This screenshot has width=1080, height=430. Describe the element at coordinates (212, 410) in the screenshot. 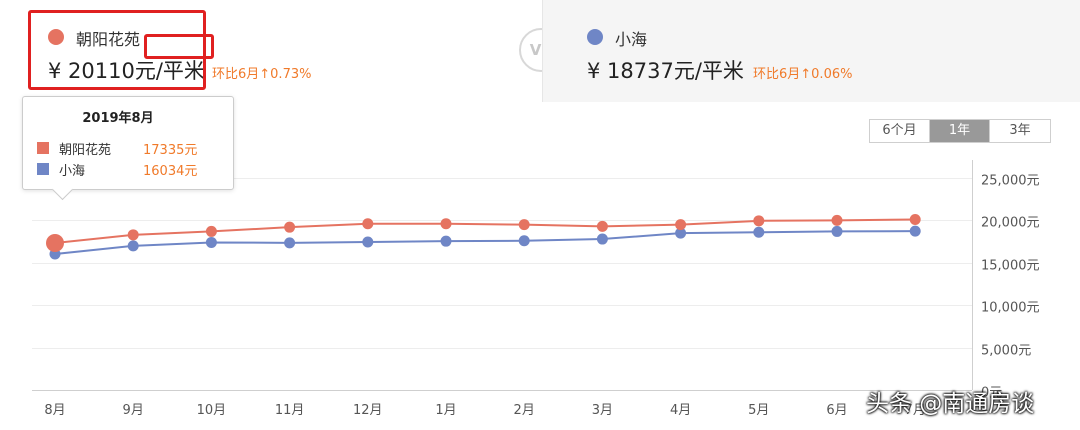

I see `x-tick-label: 10月` at that location.